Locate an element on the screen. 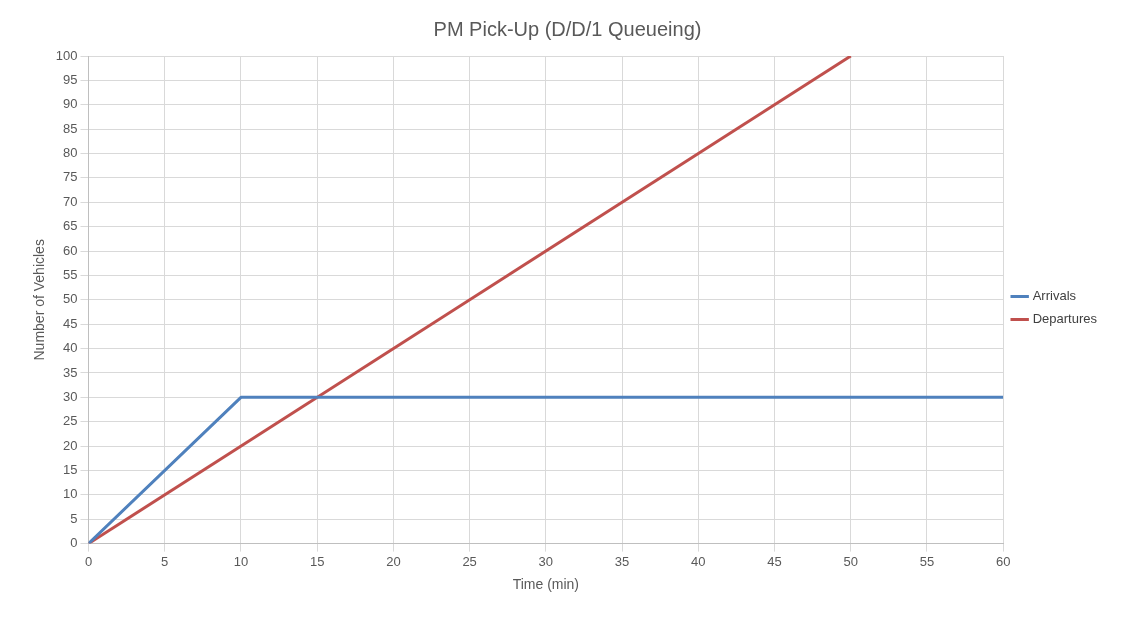 The image size is (1135, 617). y-tick-label: 70 is located at coordinates (70, 201).